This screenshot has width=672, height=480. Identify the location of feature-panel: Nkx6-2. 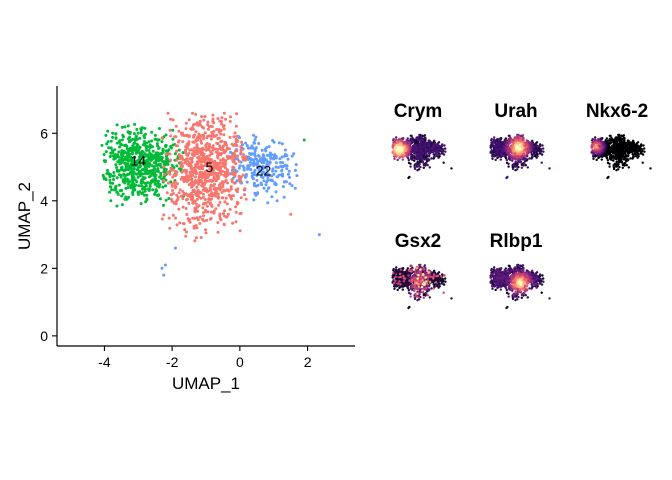
(619, 140).